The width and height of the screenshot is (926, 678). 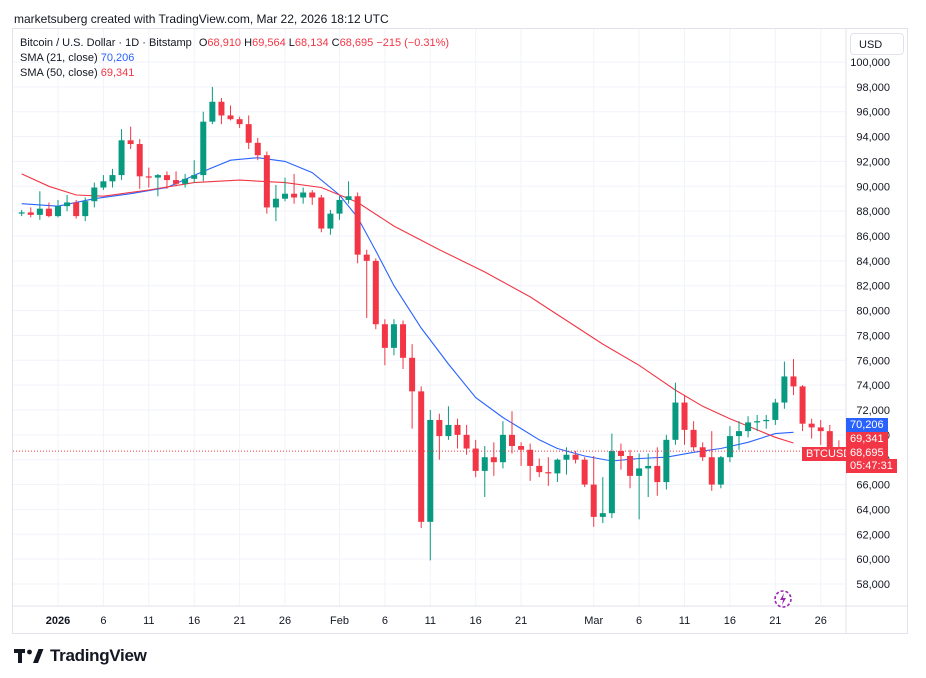 What do you see at coordinates (873, 336) in the screenshot?
I see `y-tick-label: 78,000` at bounding box center [873, 336].